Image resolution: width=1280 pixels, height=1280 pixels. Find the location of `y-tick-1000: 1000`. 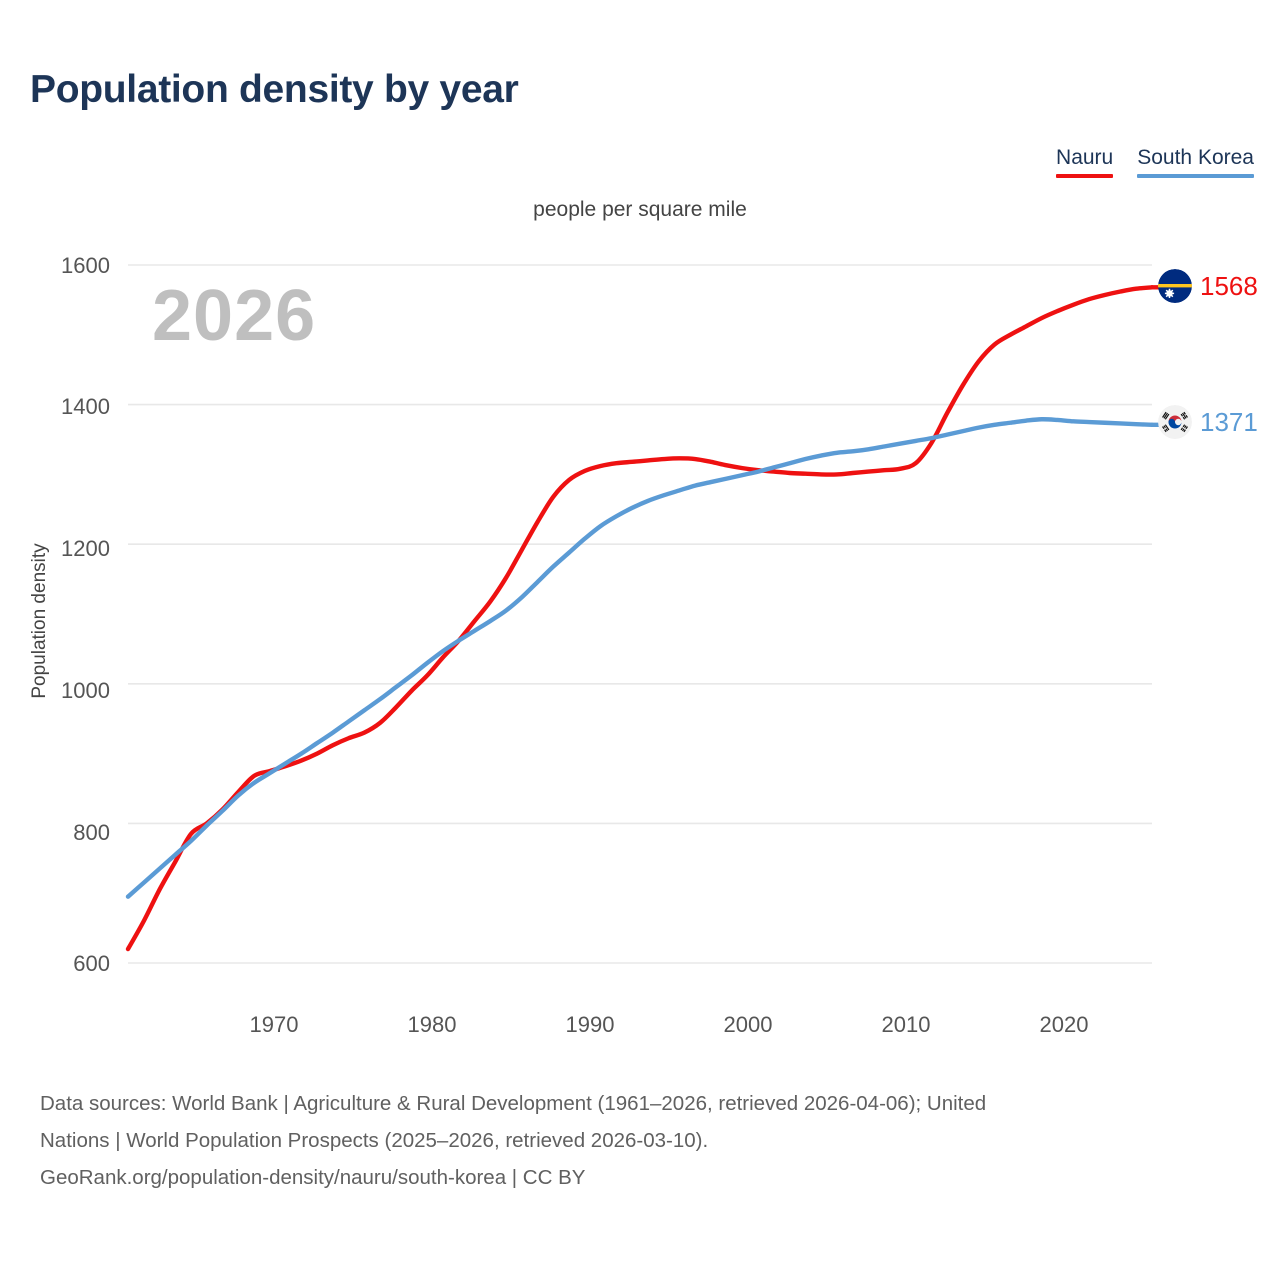

y-tick-1000: 1000 is located at coordinates (85, 690).